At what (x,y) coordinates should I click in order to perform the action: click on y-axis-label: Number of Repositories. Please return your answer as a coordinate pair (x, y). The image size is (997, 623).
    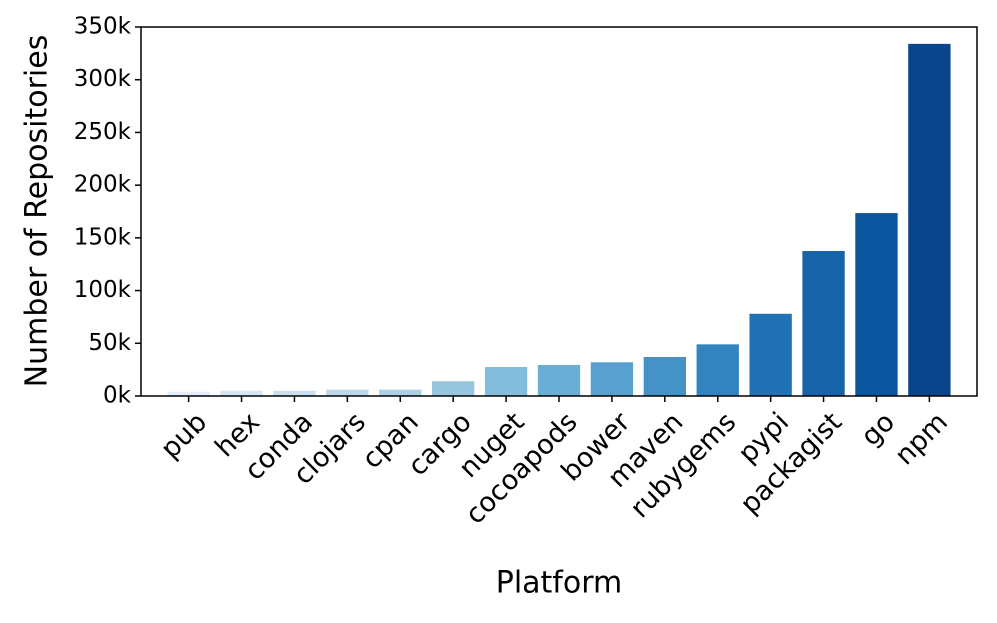
    Looking at the image, I should click on (37, 211).